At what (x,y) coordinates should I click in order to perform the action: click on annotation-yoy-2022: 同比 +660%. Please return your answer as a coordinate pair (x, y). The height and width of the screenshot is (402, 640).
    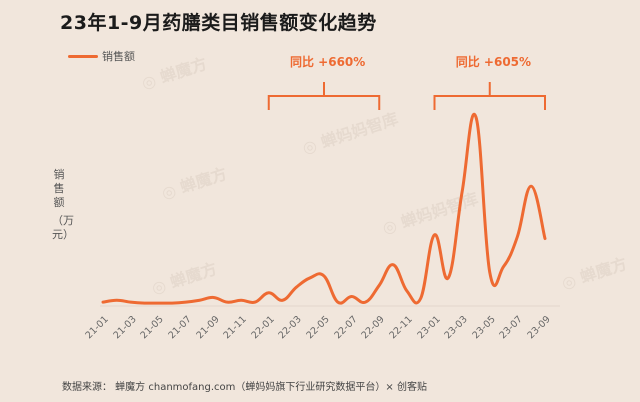
    Looking at the image, I should click on (328, 62).